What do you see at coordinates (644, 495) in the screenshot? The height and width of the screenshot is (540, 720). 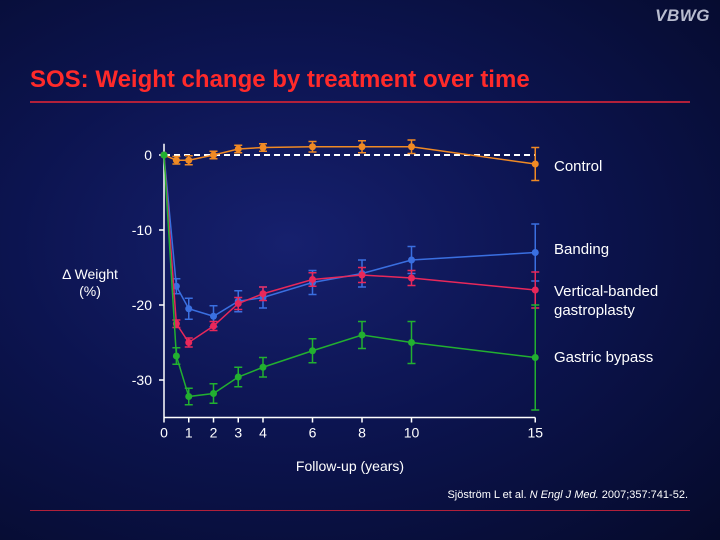 I see `citation-ref: 2007;357:741-52.` at bounding box center [644, 495].